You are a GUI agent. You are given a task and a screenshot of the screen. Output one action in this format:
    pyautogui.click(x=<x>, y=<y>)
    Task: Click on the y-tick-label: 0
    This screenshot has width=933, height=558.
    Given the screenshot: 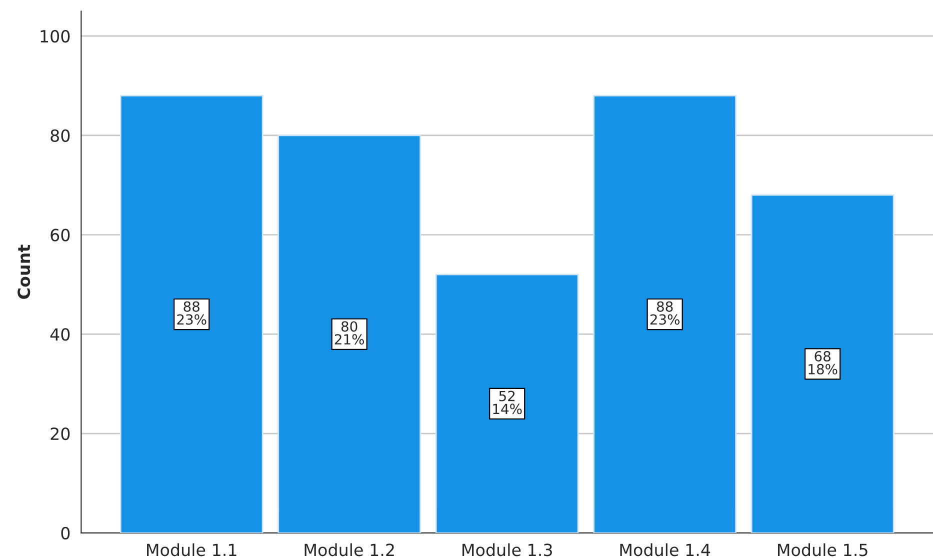 What is the action you would take?
    pyautogui.click(x=65, y=533)
    